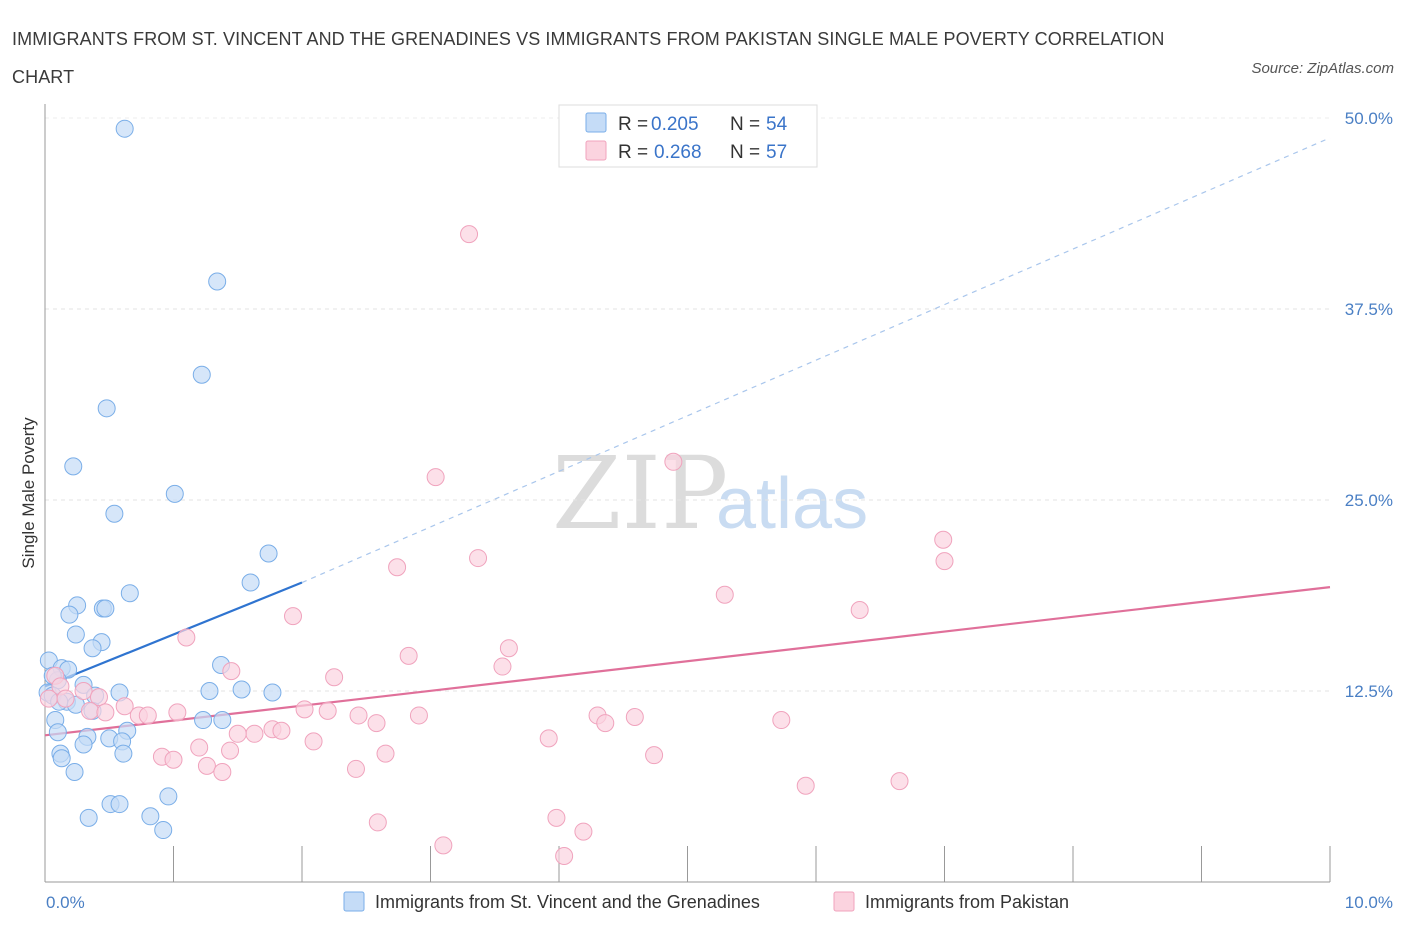 The height and width of the screenshot is (930, 1406). Describe the element at coordinates (633, 124) in the screenshot. I see `legend-r-label-1: R =` at that location.